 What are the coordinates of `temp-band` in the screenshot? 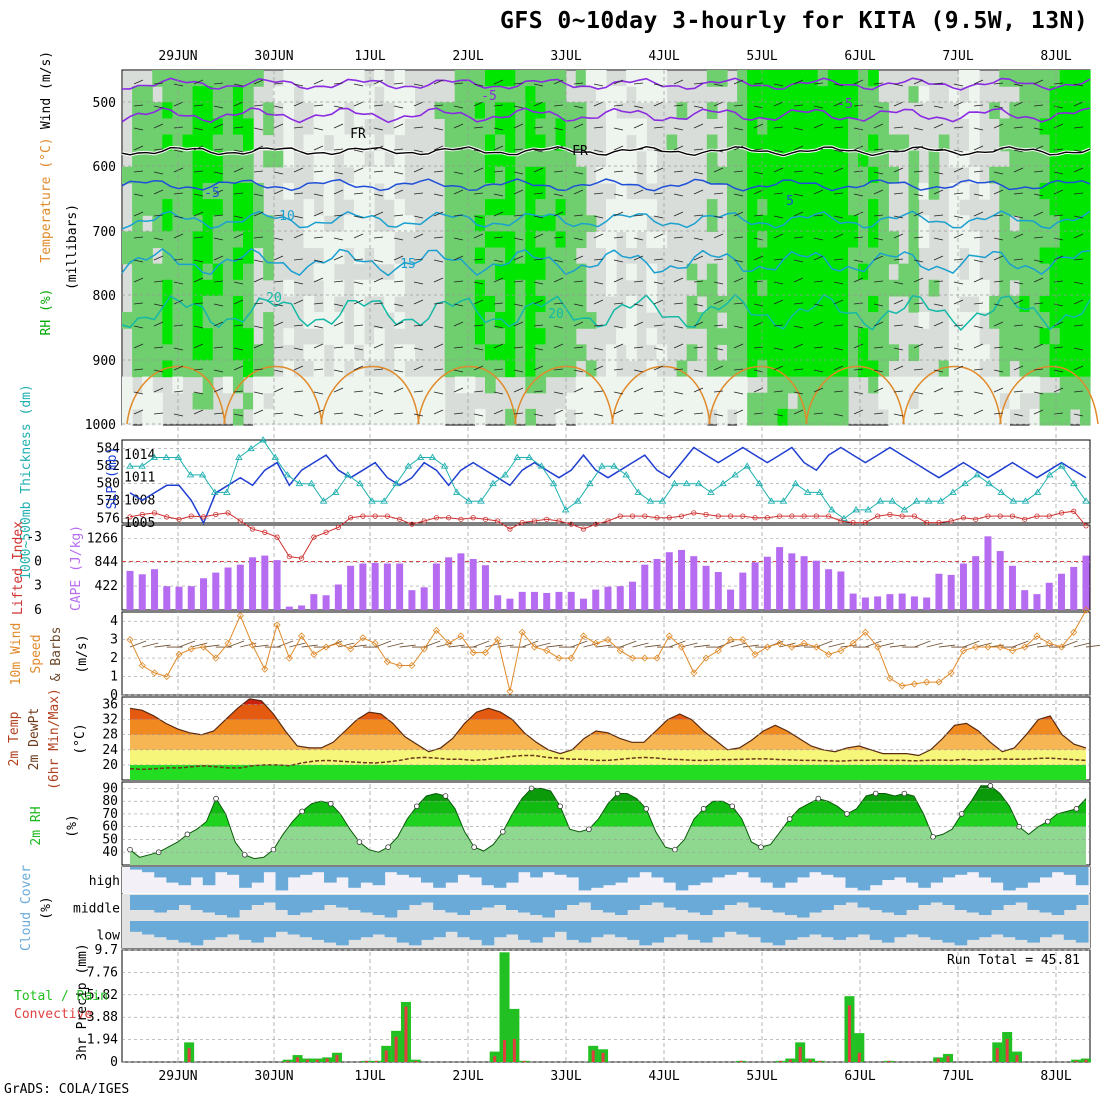 It's located at (608, 742).